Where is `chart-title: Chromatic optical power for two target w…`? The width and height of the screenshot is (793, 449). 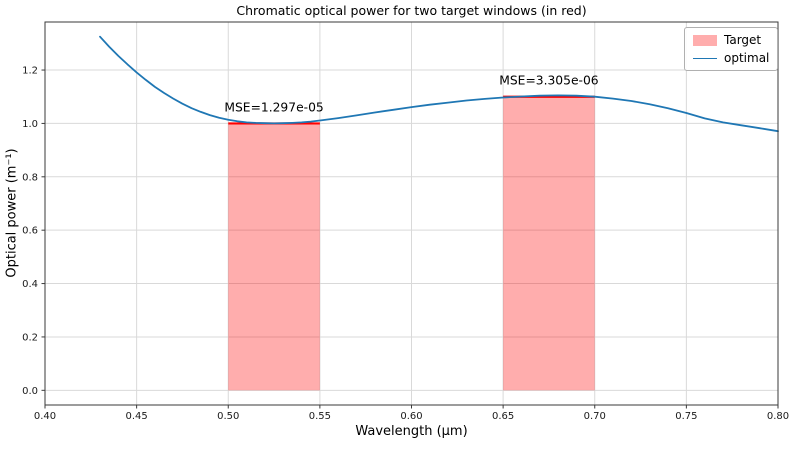 chart-title: Chromatic optical power for two target w… is located at coordinates (411, 10).